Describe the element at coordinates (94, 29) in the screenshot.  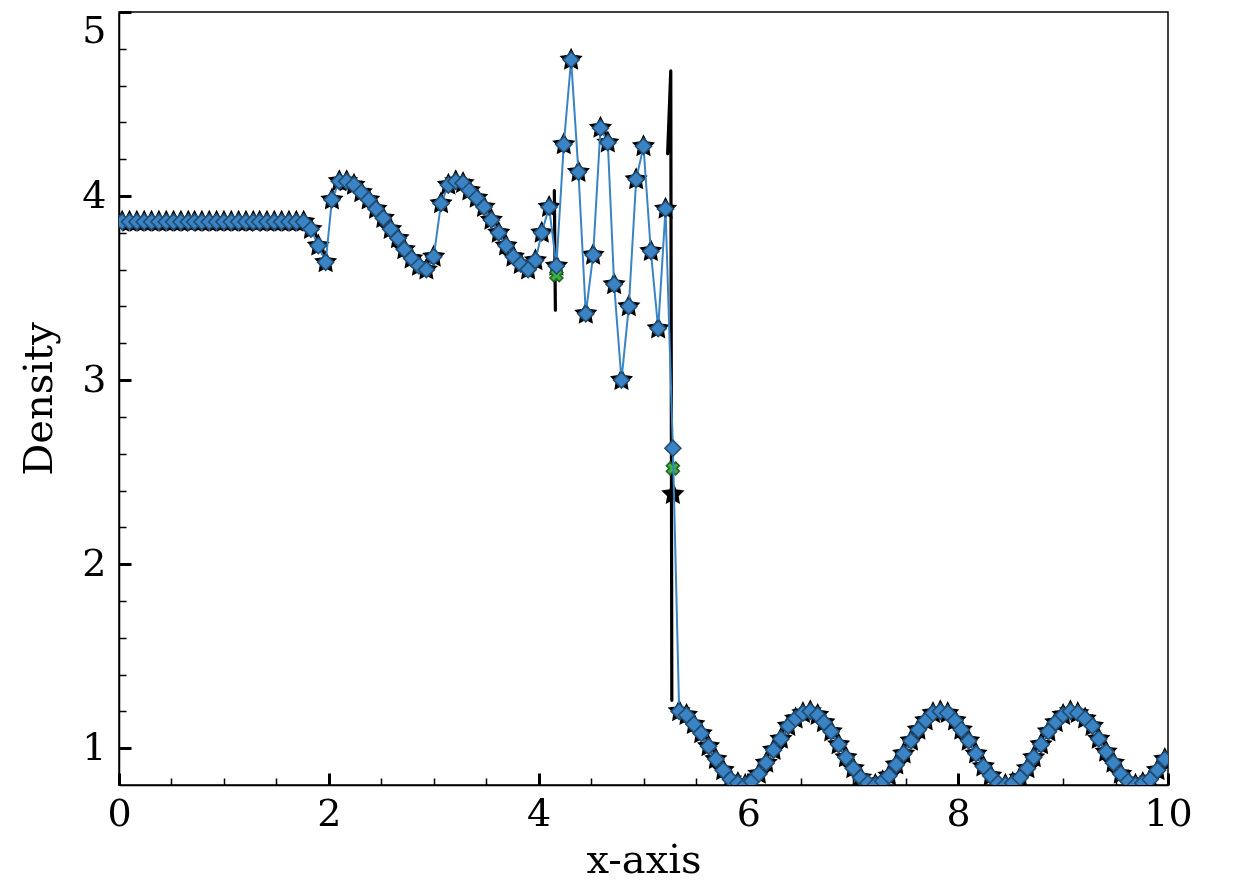
I see `y-tick-label: 5` at that location.